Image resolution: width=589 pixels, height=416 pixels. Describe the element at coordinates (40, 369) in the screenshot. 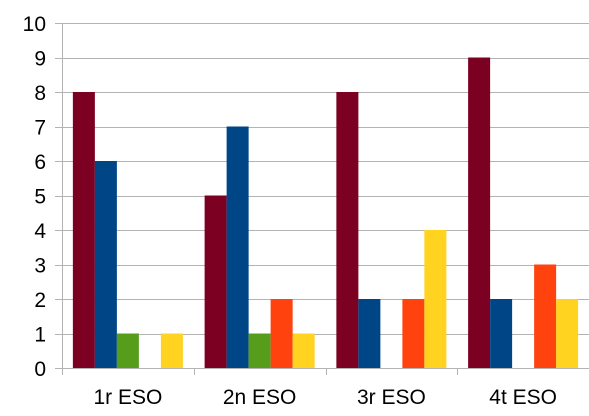

I see `y-tick-label: 0` at that location.